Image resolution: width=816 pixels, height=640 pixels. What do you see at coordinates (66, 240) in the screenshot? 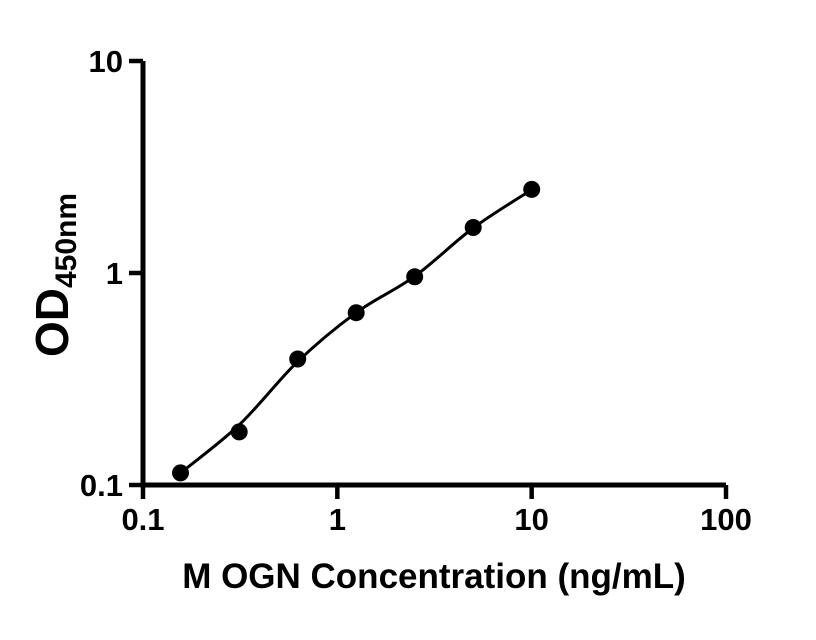
I see `y-axis-title-subscript: 450nm` at bounding box center [66, 240].